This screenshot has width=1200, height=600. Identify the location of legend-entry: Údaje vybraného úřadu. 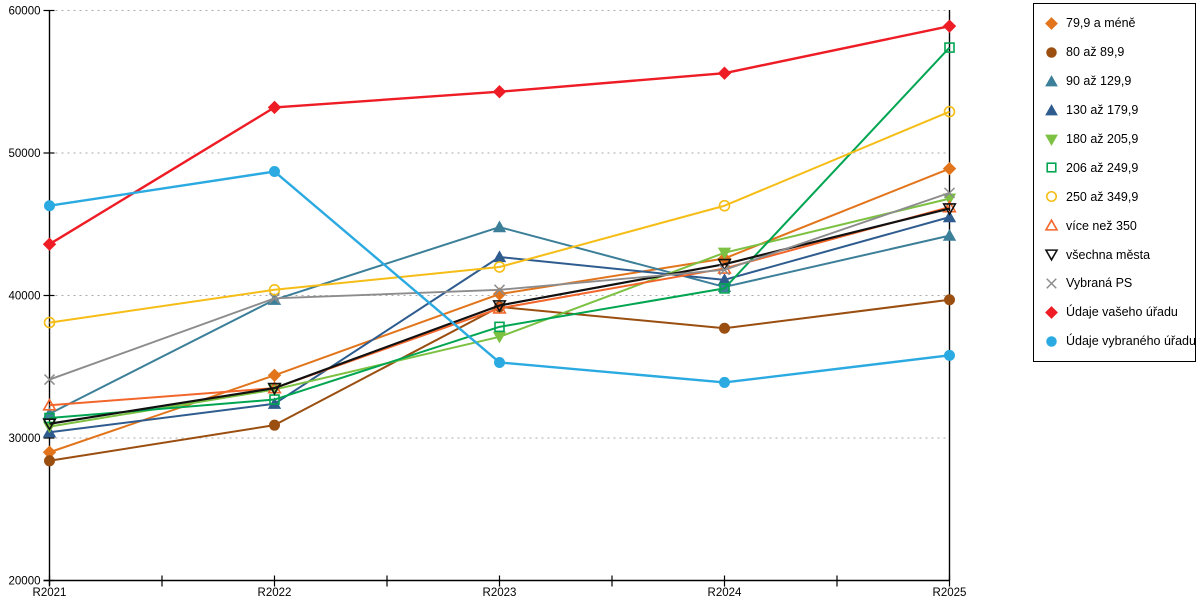
(1120, 341).